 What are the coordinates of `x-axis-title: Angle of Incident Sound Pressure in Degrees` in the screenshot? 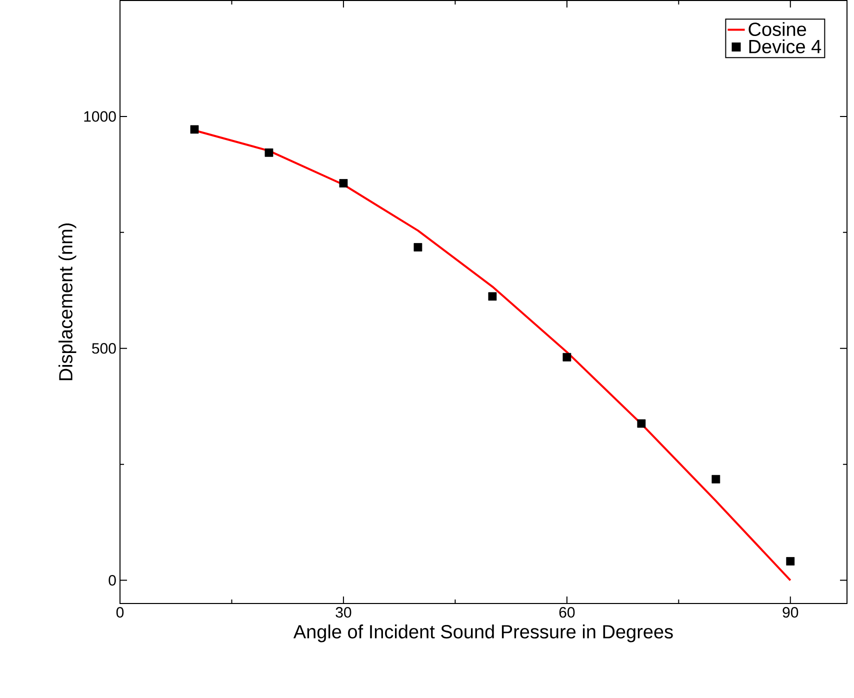 It's located at (483, 633).